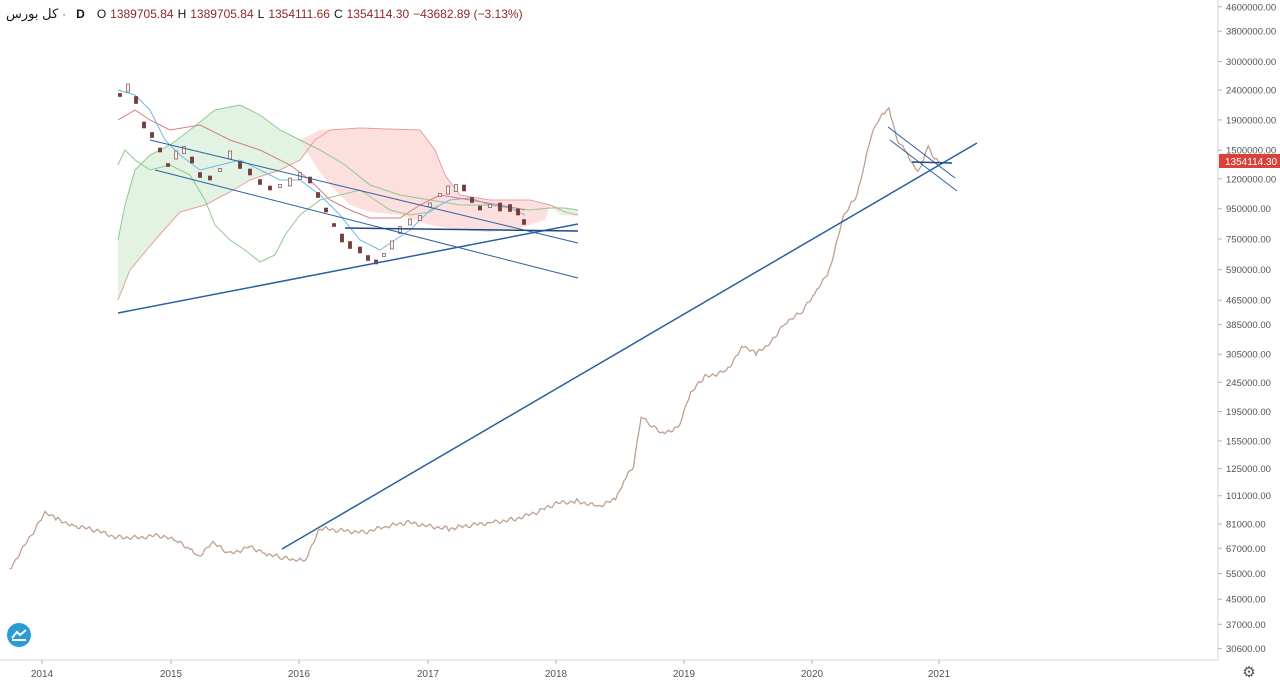 The width and height of the screenshot is (1280, 682). What do you see at coordinates (1248, 209) in the screenshot?
I see `y-tick-label: 950000.00` at bounding box center [1248, 209].